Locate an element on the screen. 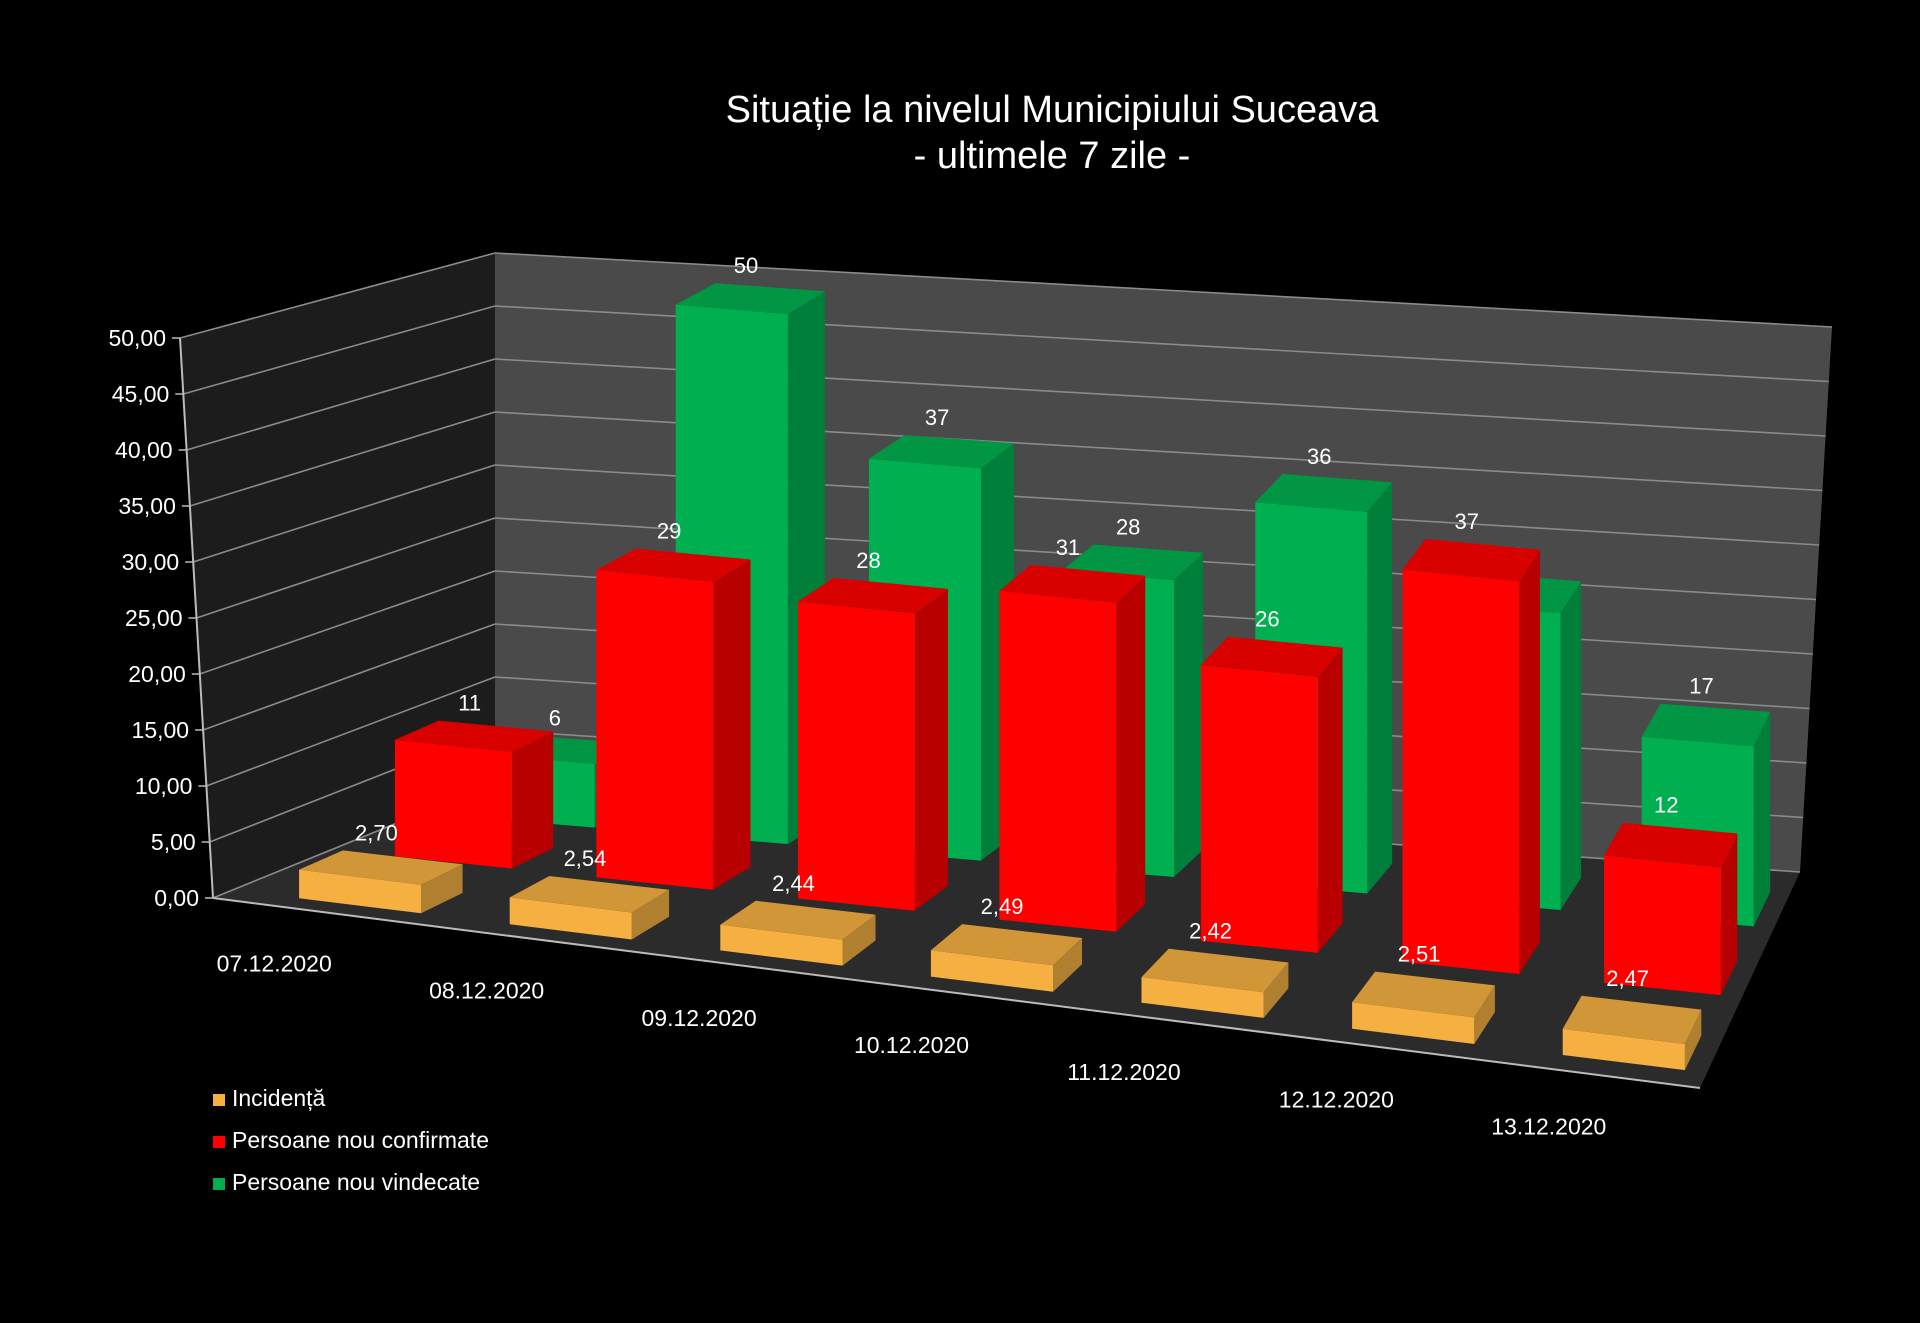  x-tick-label: 13.12.2020 is located at coordinates (1548, 1126).